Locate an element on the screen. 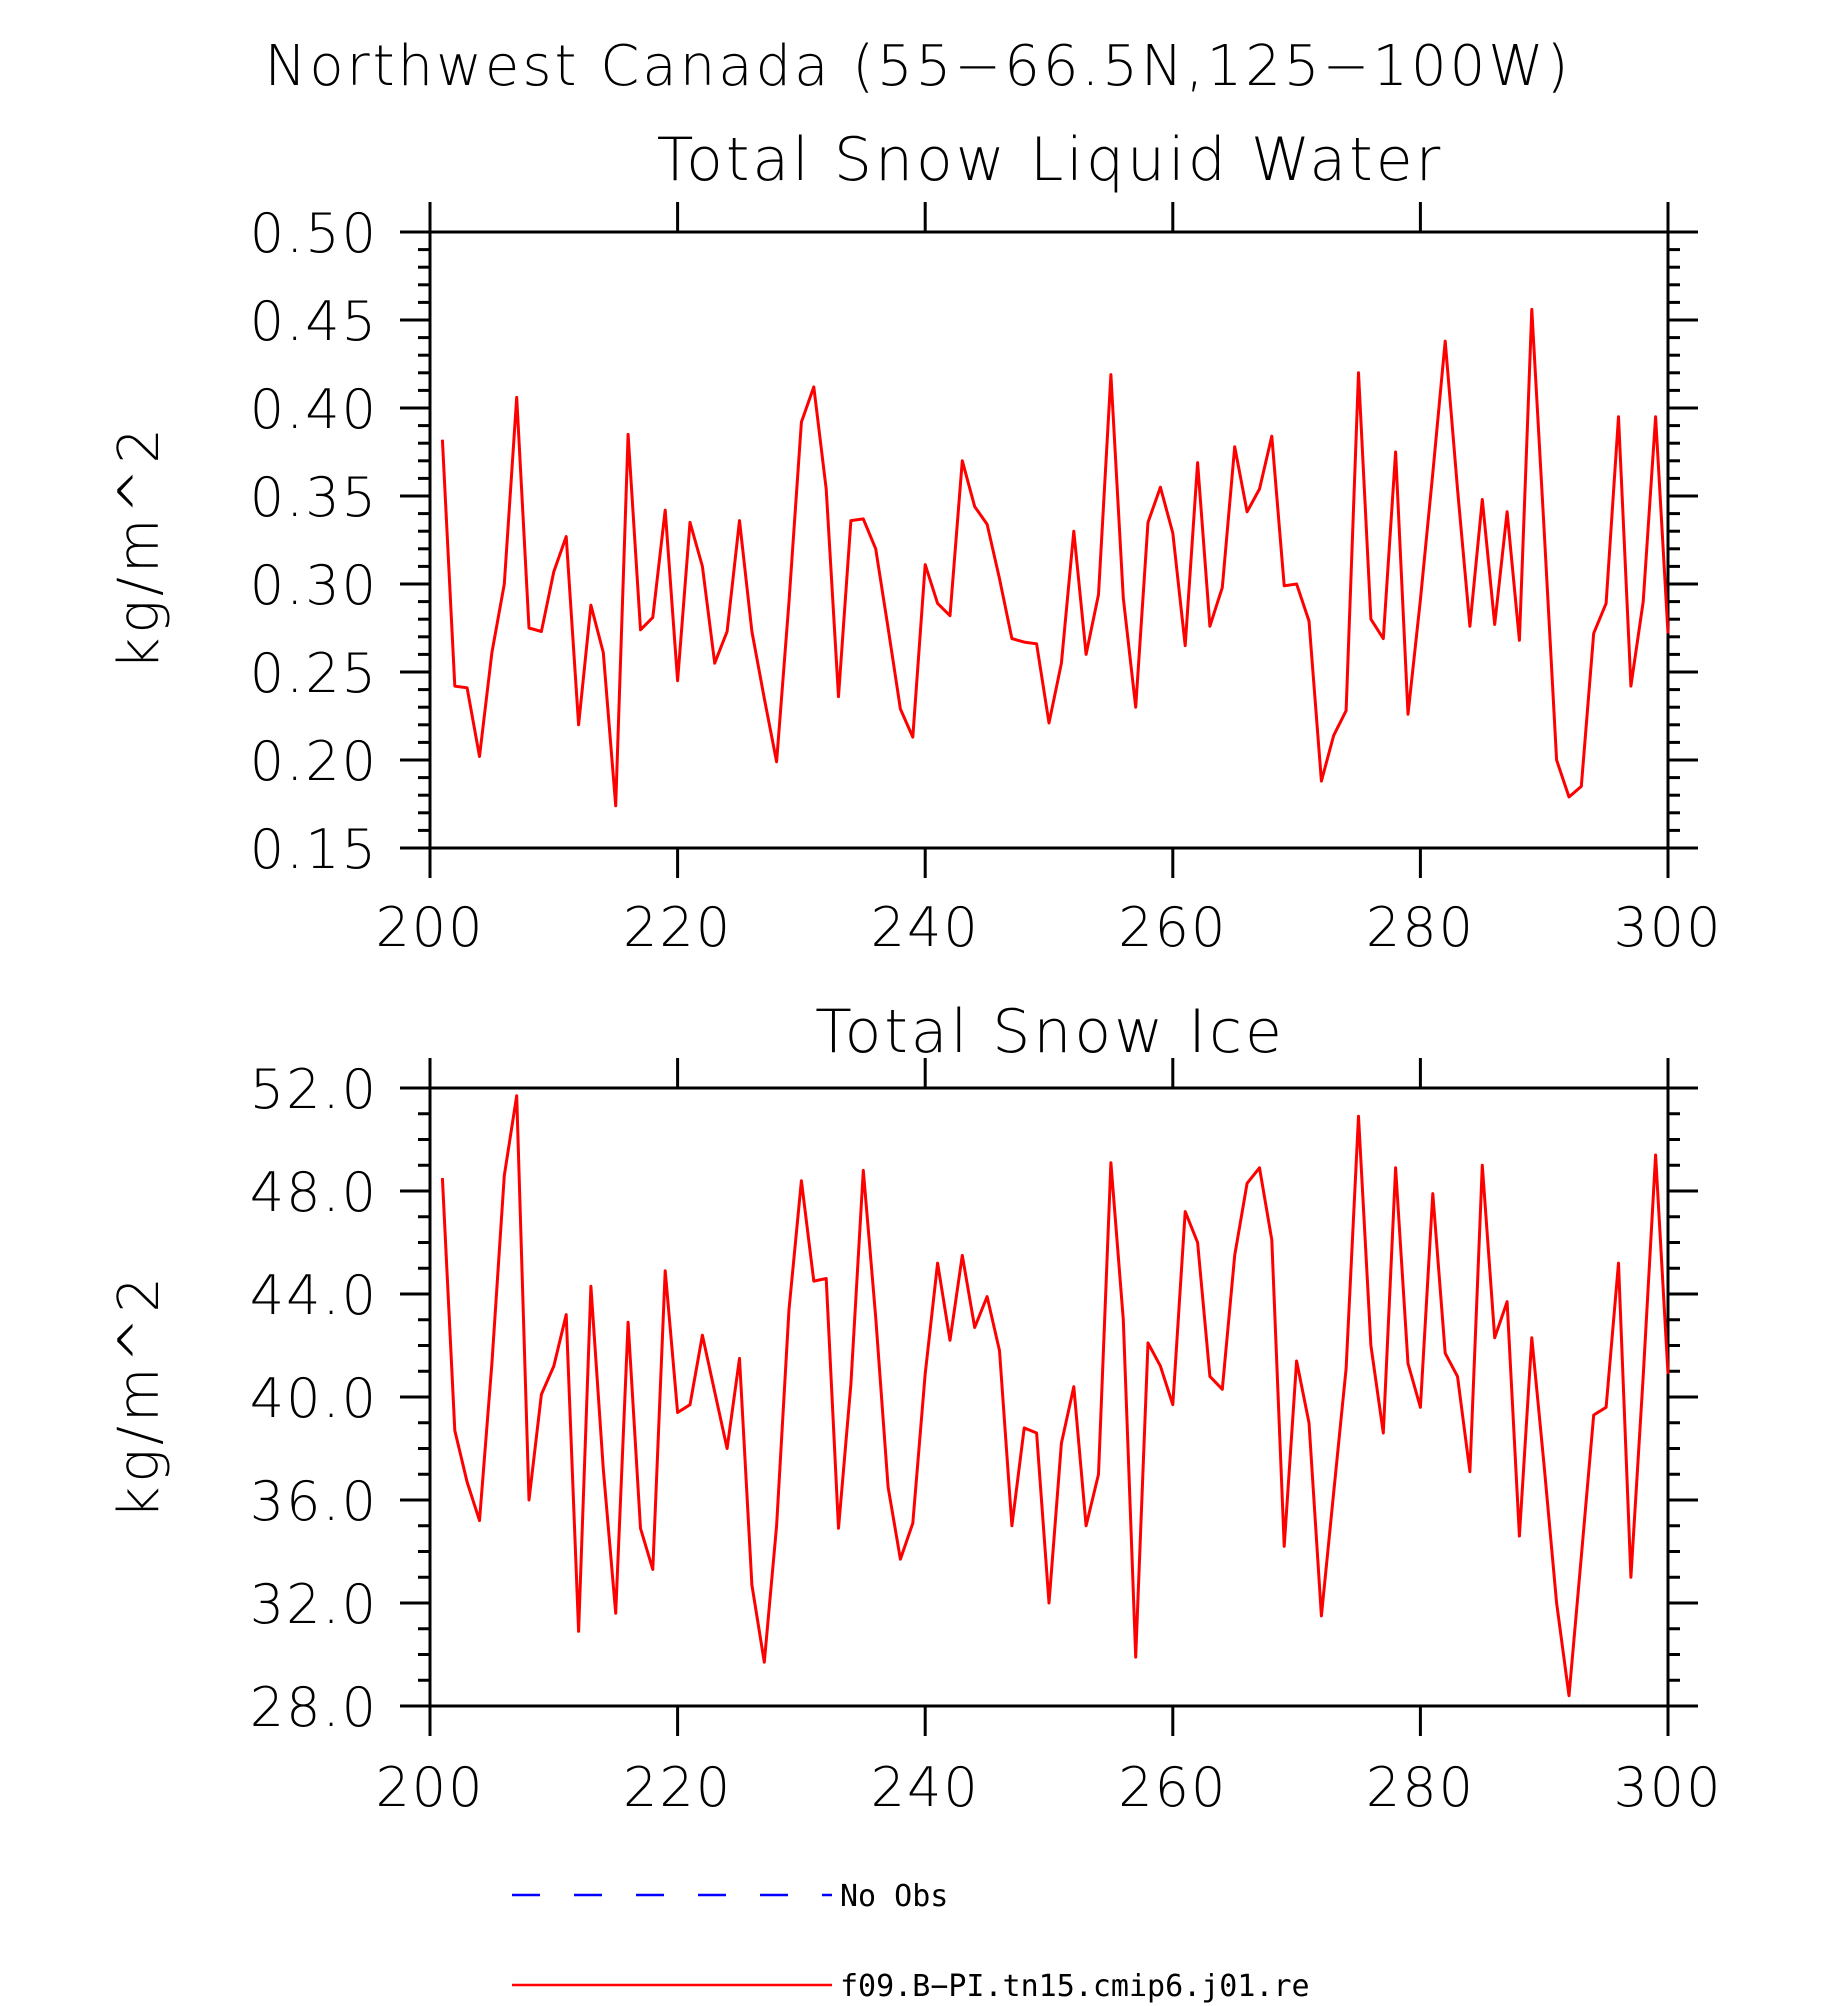 The image size is (1836, 2006). y-tick-label: 0.25 is located at coordinates (314, 673).